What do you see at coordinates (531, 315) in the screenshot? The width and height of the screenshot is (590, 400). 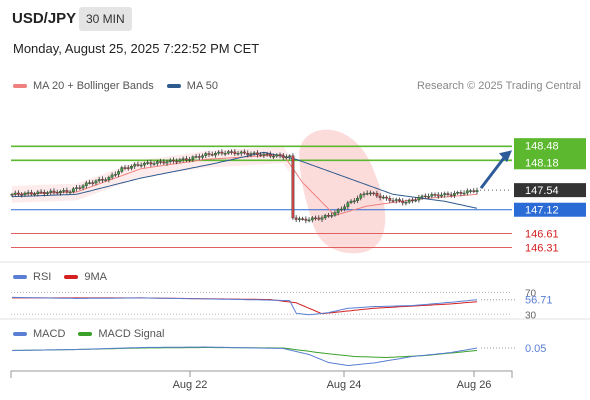 I see `rsi-ref-label: 30` at bounding box center [531, 315].